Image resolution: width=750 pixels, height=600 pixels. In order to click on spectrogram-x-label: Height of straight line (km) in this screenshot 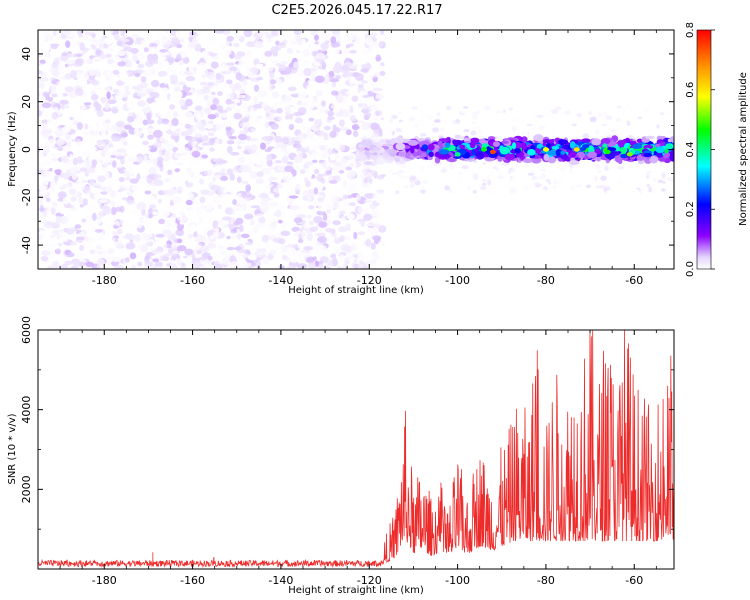, I will do `click(356, 290)`.